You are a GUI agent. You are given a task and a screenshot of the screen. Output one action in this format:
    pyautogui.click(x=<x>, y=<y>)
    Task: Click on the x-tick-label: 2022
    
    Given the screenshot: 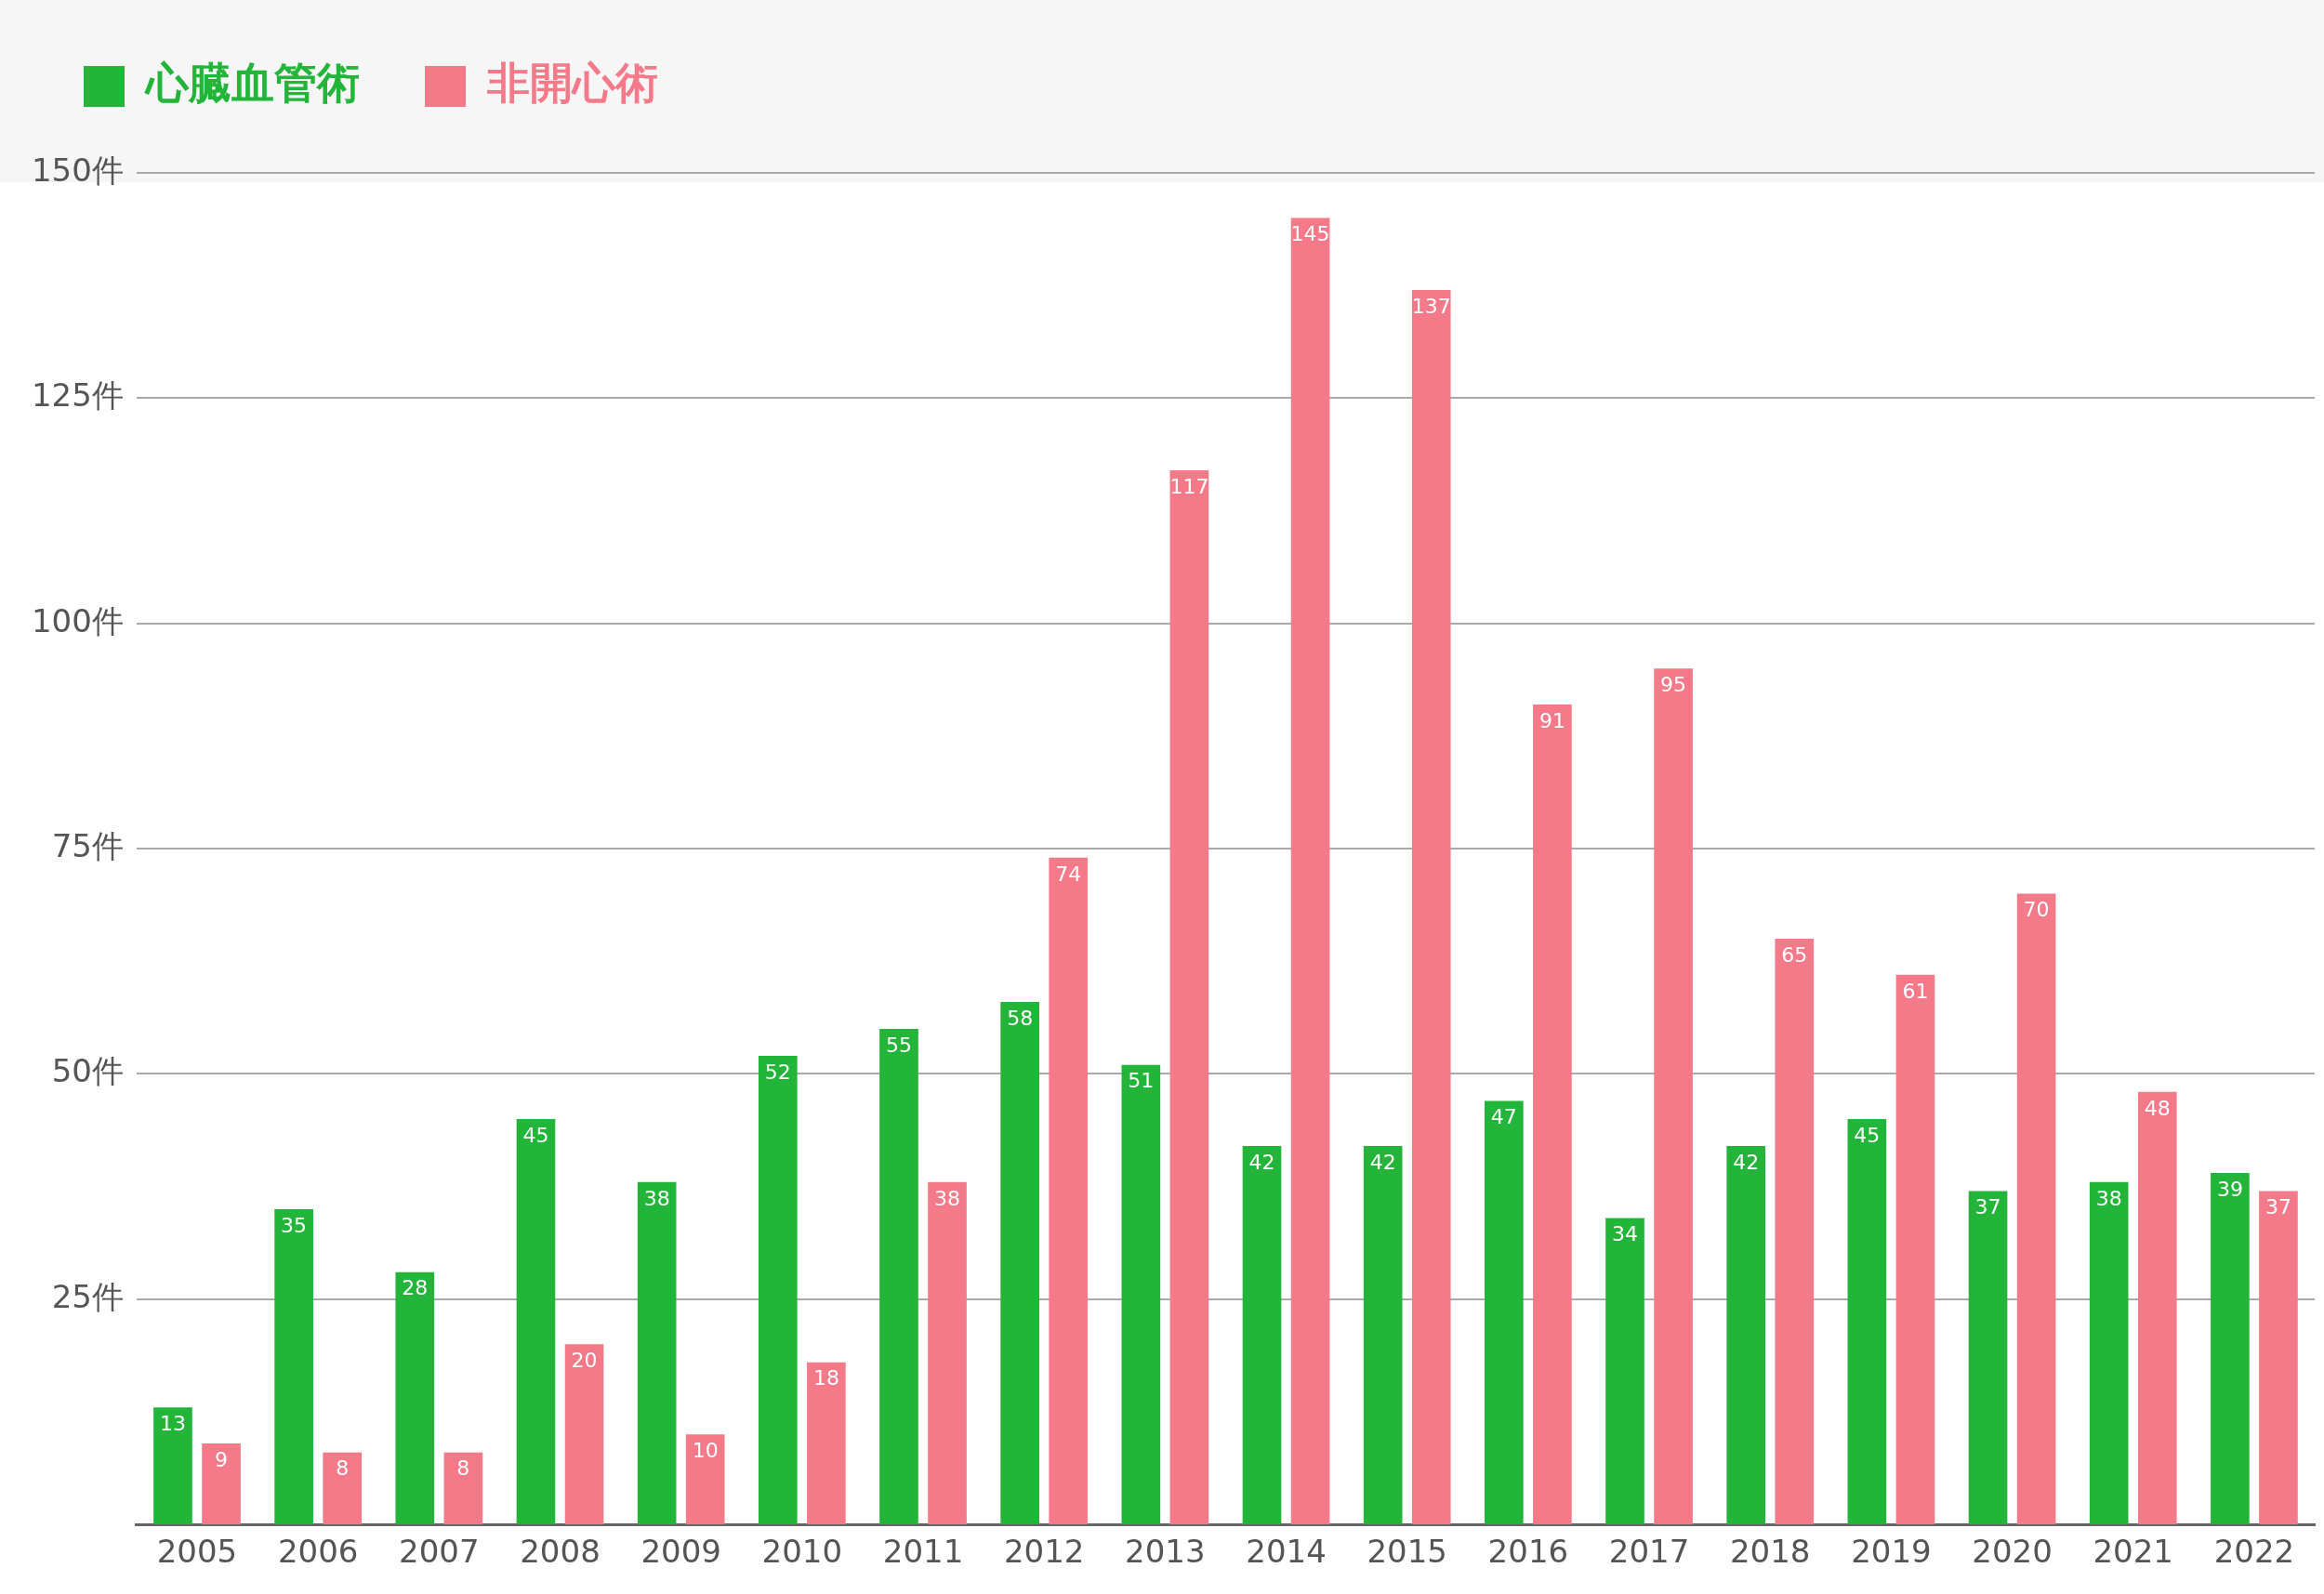 What is the action you would take?
    pyautogui.click(x=2254, y=1552)
    